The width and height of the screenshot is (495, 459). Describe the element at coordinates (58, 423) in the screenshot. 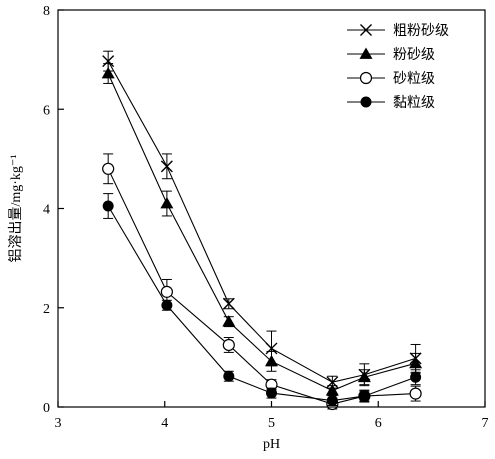

I see `x-tick-label: 3` at that location.